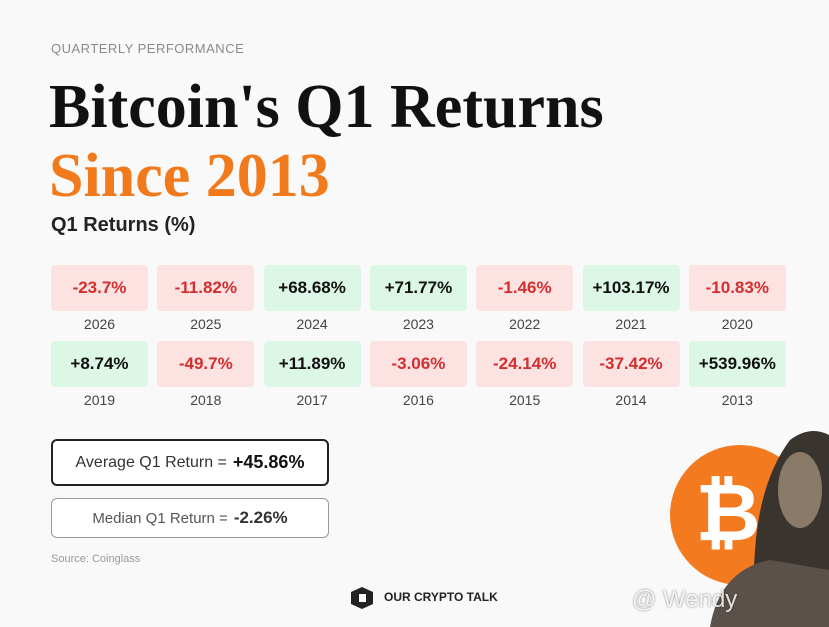  What do you see at coordinates (99, 364) in the screenshot?
I see `return-tile: +8.74%` at bounding box center [99, 364].